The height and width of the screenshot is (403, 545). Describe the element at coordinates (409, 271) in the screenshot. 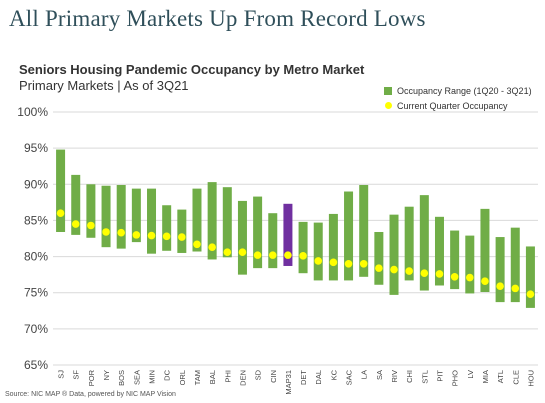

I see `current-point-chi` at that location.